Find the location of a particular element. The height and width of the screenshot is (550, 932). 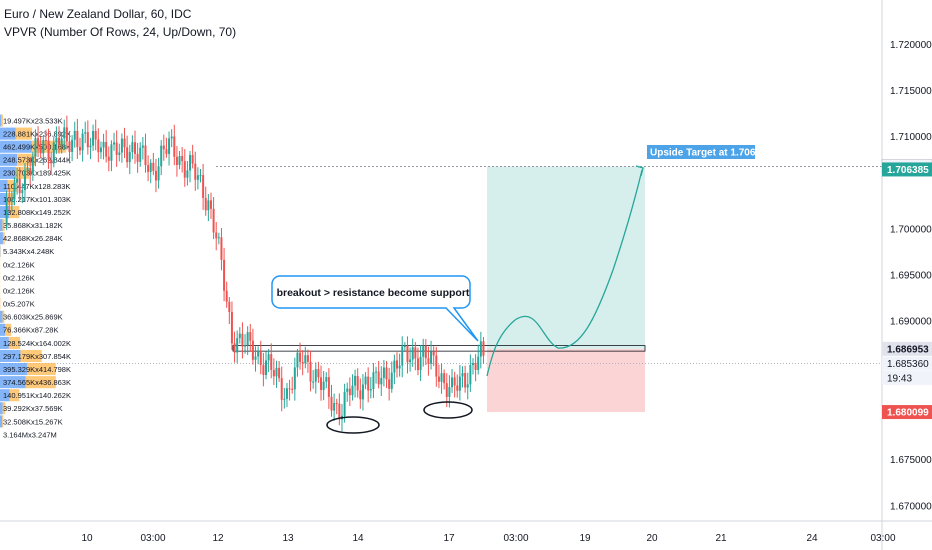

vpvr-row-label: 76.366Kx87.28K is located at coordinates (30, 330).